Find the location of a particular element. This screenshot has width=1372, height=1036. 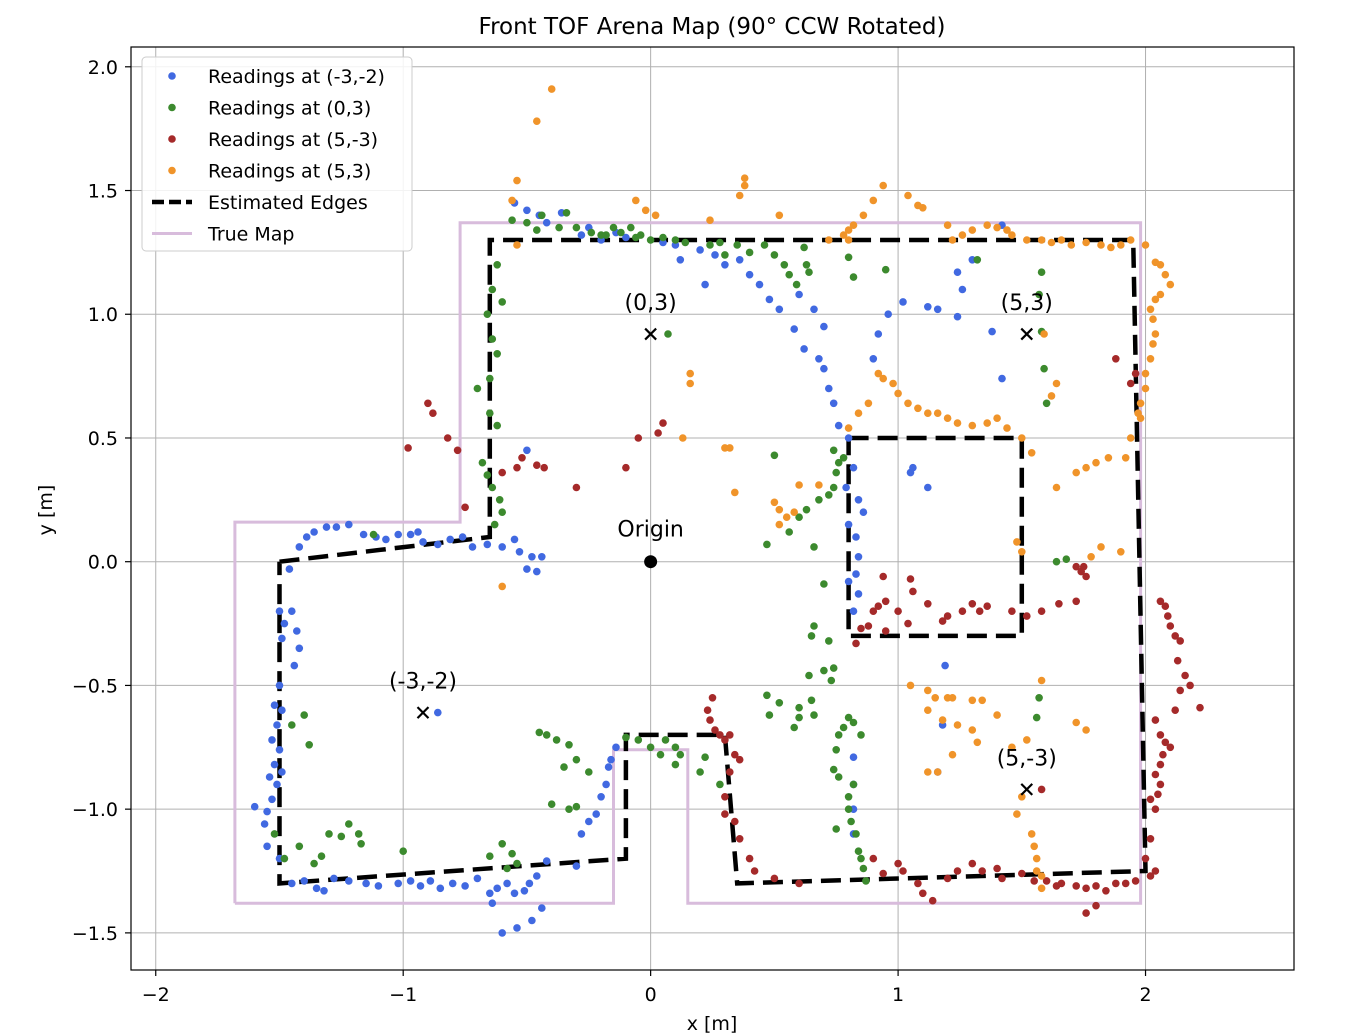

estimated-edge-inner is located at coordinates (935, 537).